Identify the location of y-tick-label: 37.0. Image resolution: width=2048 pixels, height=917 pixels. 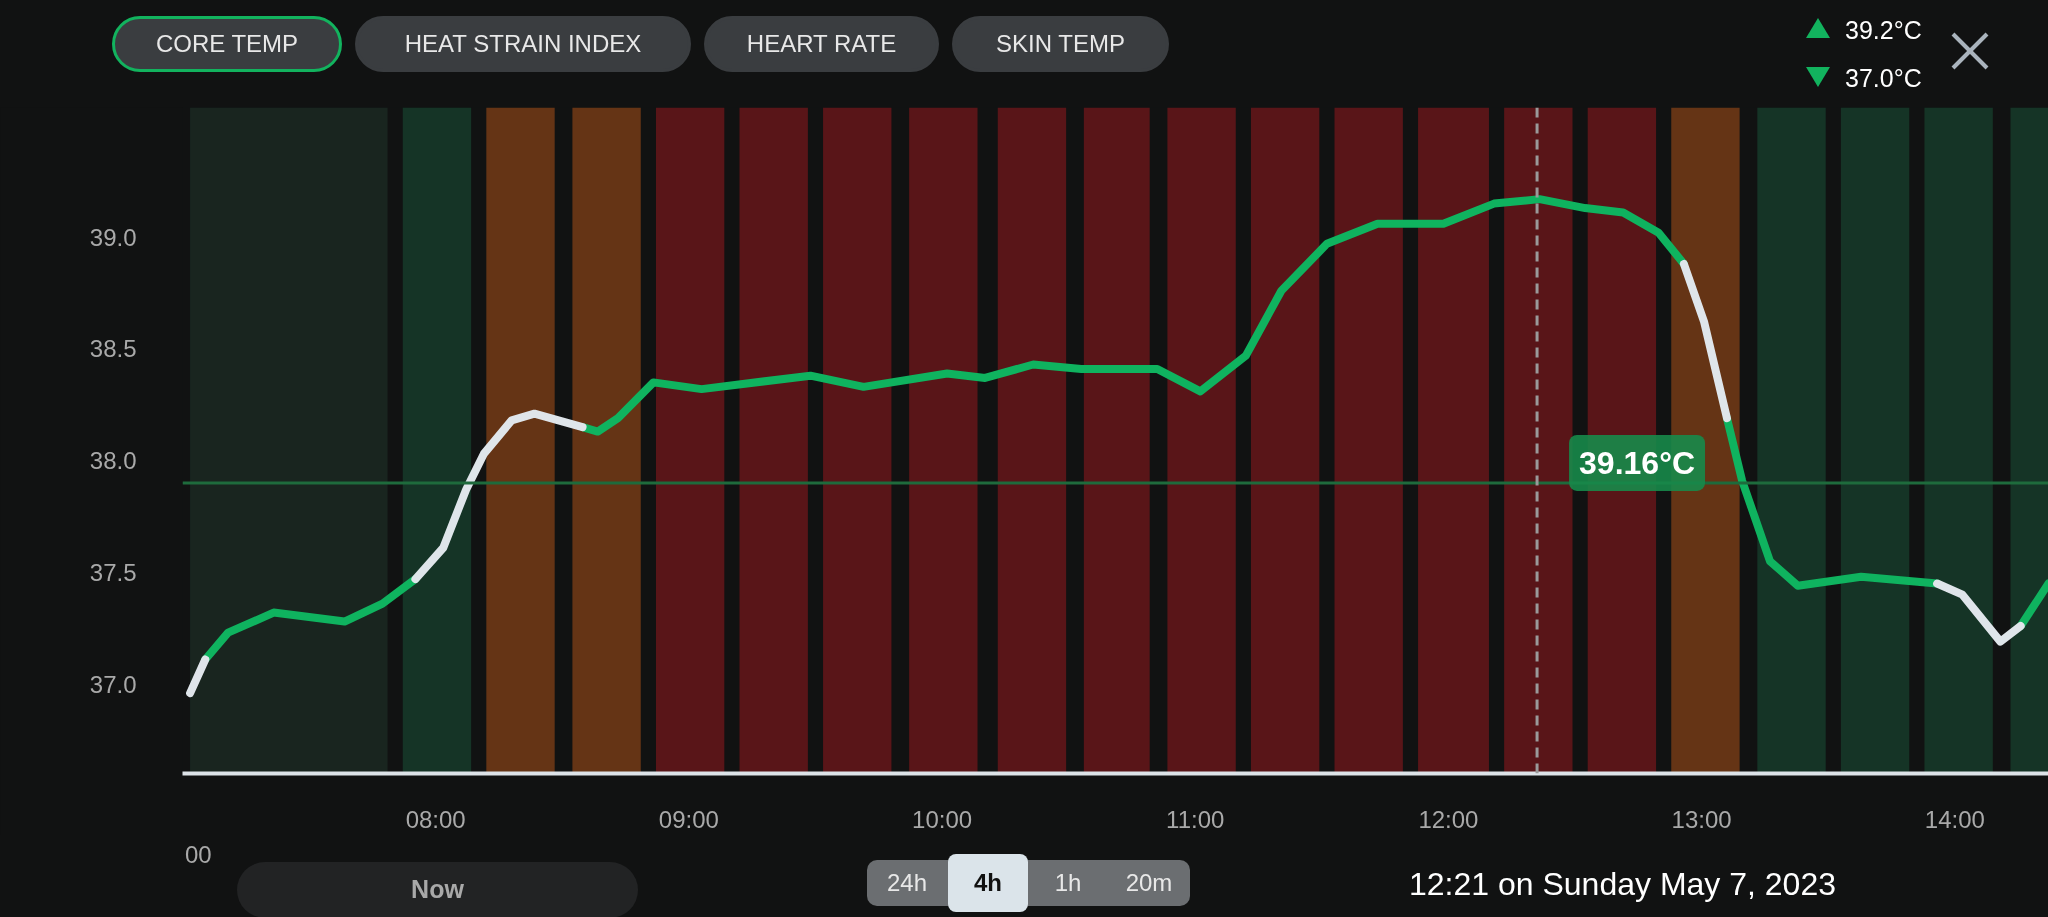
(113, 684).